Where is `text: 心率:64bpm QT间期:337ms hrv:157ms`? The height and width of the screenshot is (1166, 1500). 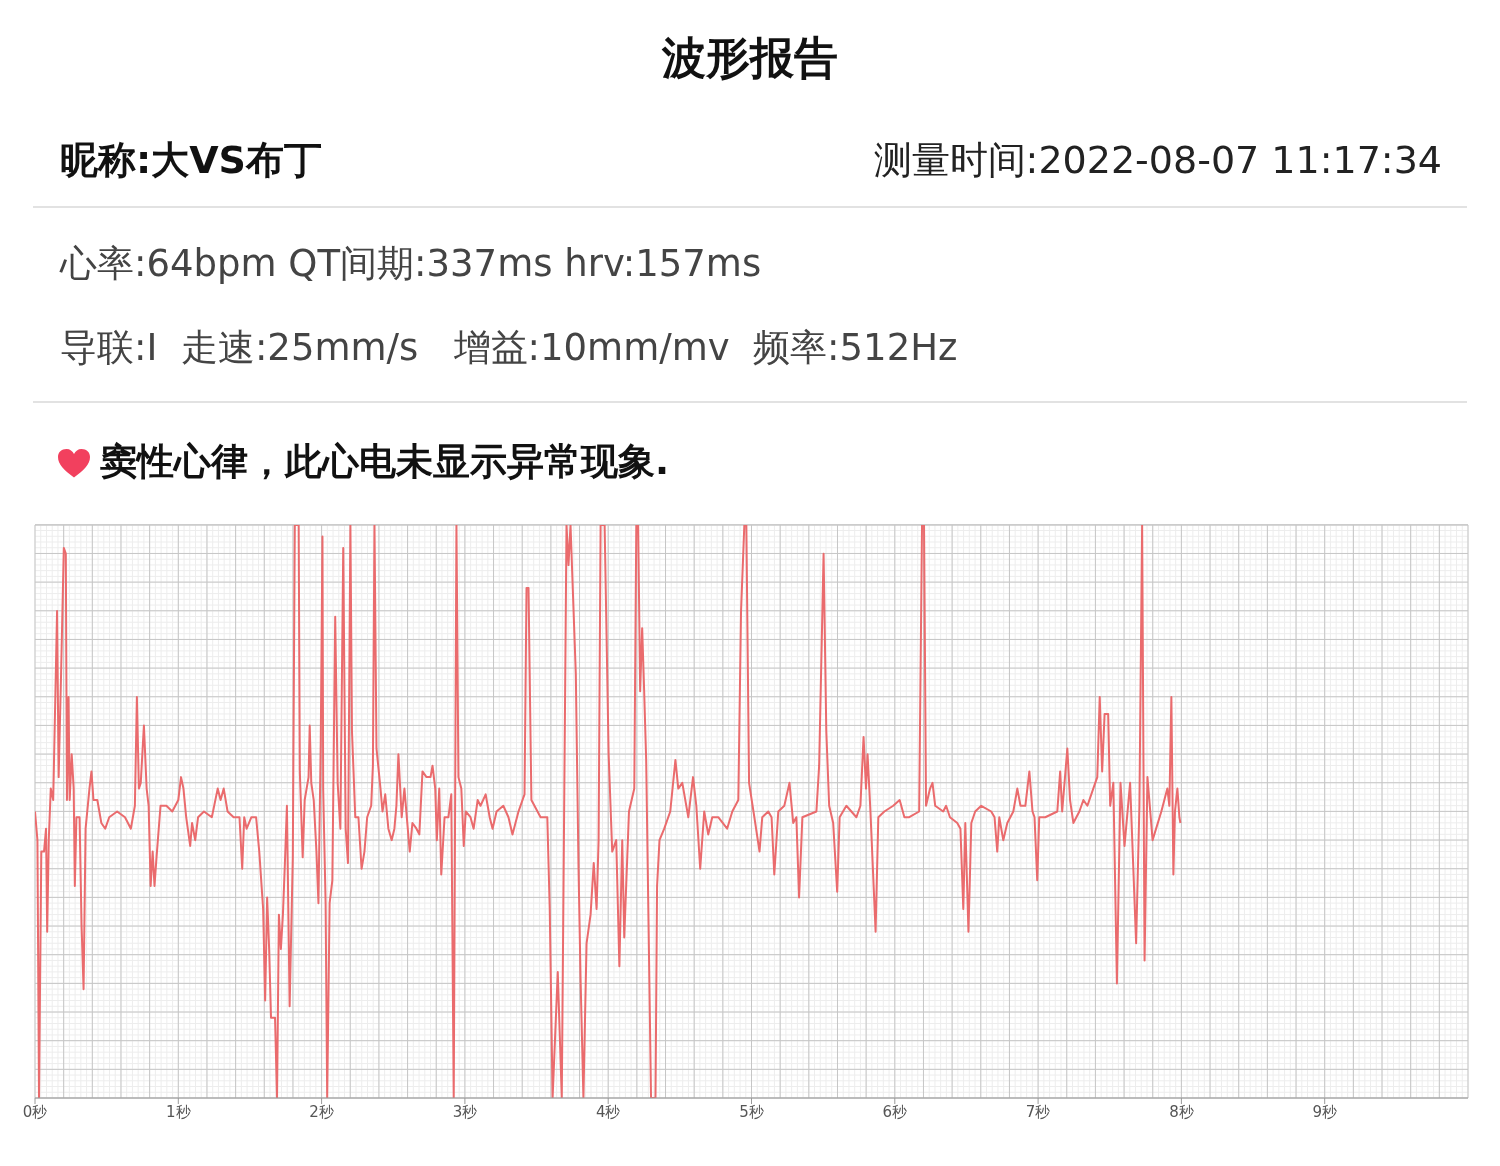
text: 心率:64bpm QT间期:337ms hrv:157ms is located at coordinates (411, 264).